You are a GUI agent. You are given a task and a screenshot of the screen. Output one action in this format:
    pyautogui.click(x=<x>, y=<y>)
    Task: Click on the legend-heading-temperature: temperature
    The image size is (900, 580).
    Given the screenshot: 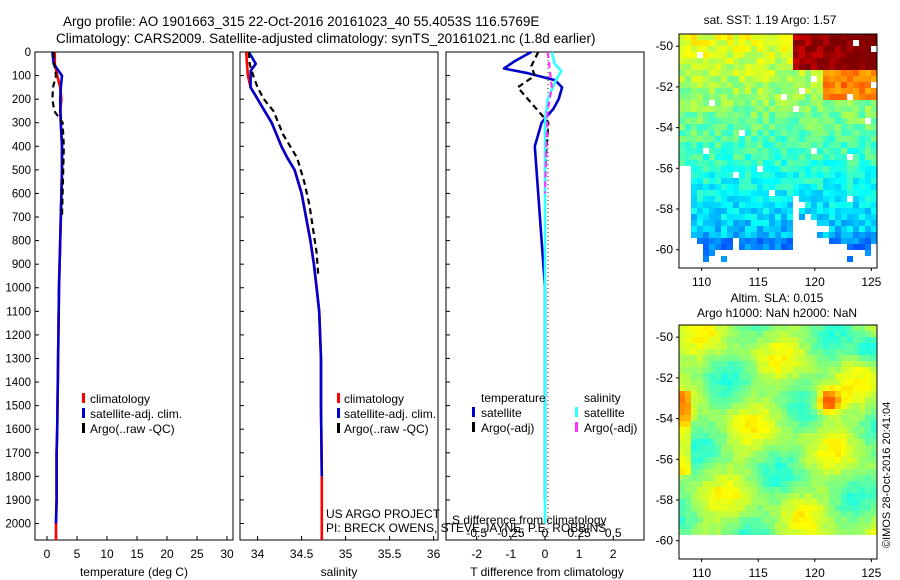 What is the action you would take?
    pyautogui.click(x=513, y=398)
    